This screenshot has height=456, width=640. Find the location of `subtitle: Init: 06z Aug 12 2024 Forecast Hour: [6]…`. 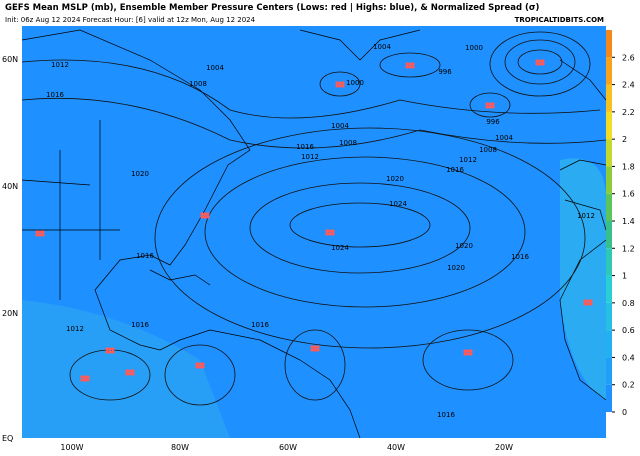

subtitle: Init: 06z Aug 12 2024 Forecast Hour: [6]… is located at coordinates (130, 20).